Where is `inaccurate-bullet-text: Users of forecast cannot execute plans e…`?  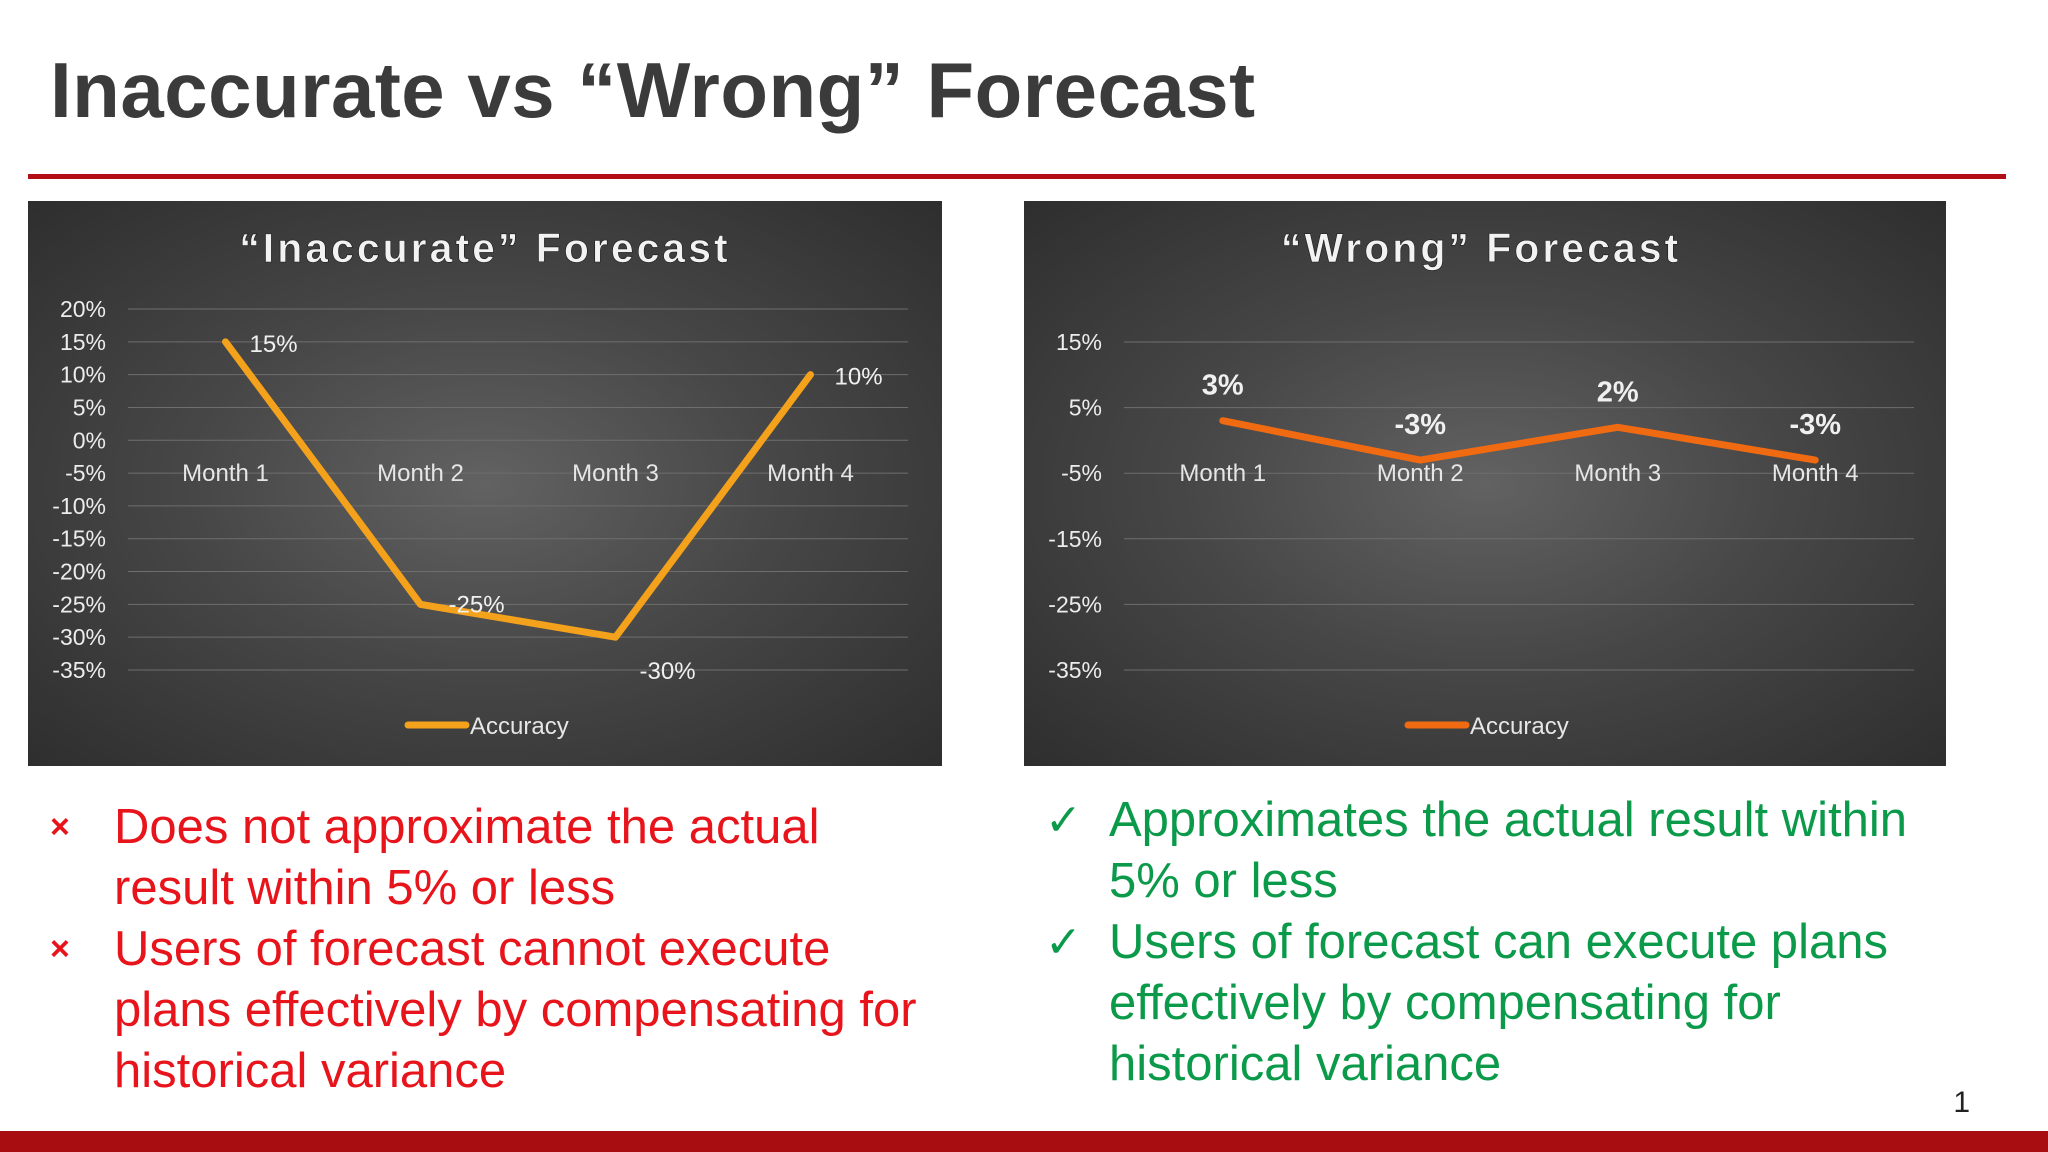 inaccurate-bullet-text: Users of forecast cannot execute plans e… is located at coordinates (515, 1010).